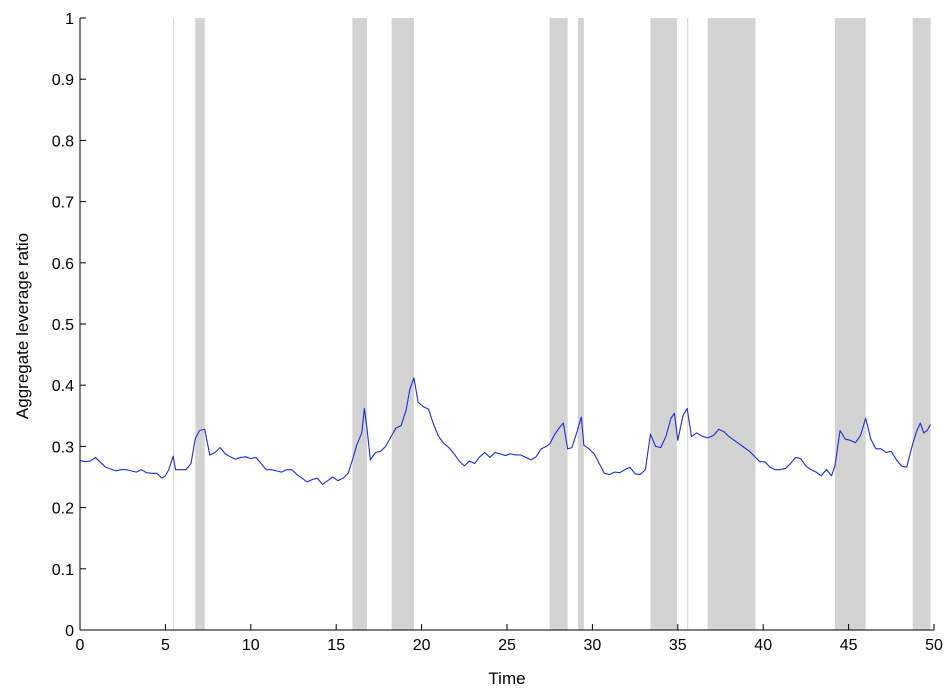 Image resolution: width=951 pixels, height=689 pixels. I want to click on y-tick-label-3: 0.3, so click(63, 447).